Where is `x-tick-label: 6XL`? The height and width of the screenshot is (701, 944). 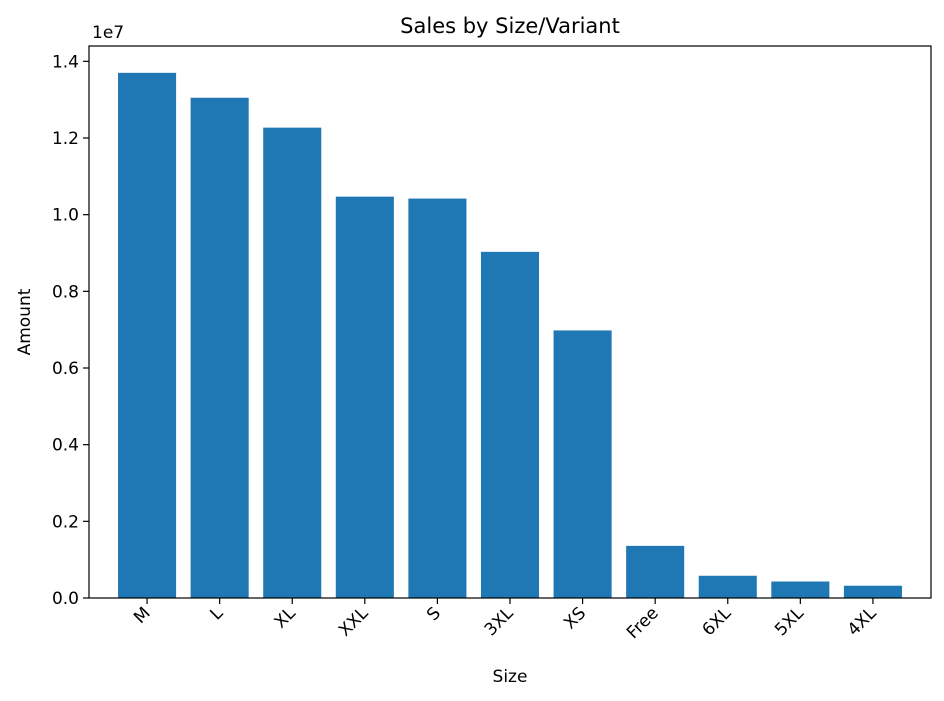 x-tick-label: 6XL is located at coordinates (717, 621).